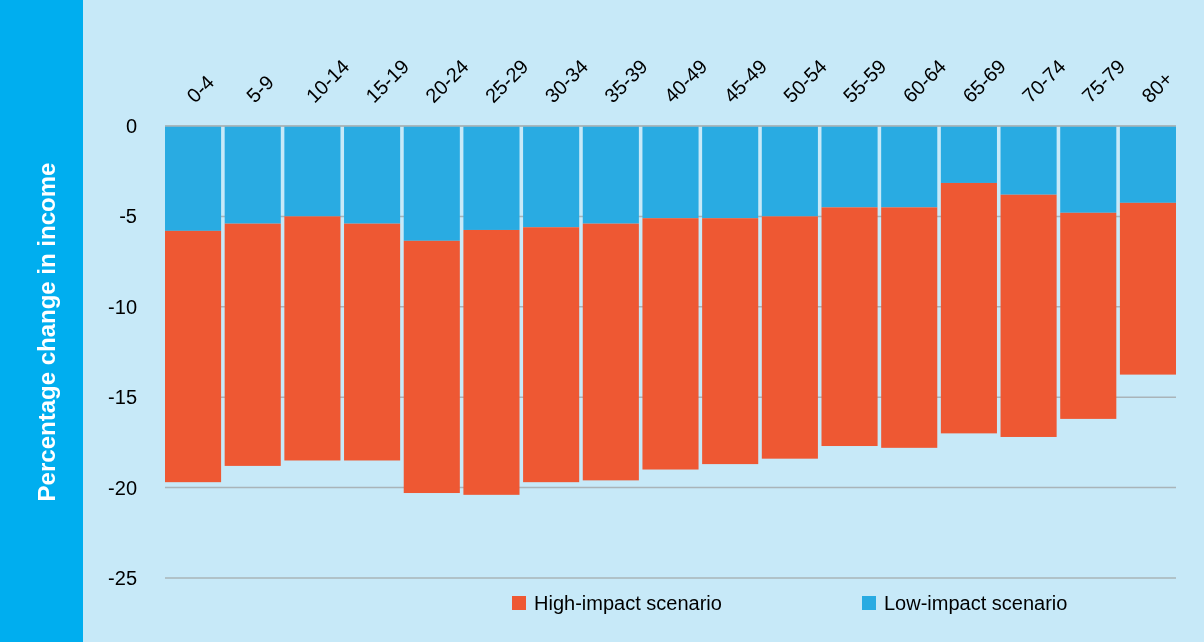 This screenshot has height=642, width=1204. I want to click on x-tick-label: 80+, so click(1157, 87).